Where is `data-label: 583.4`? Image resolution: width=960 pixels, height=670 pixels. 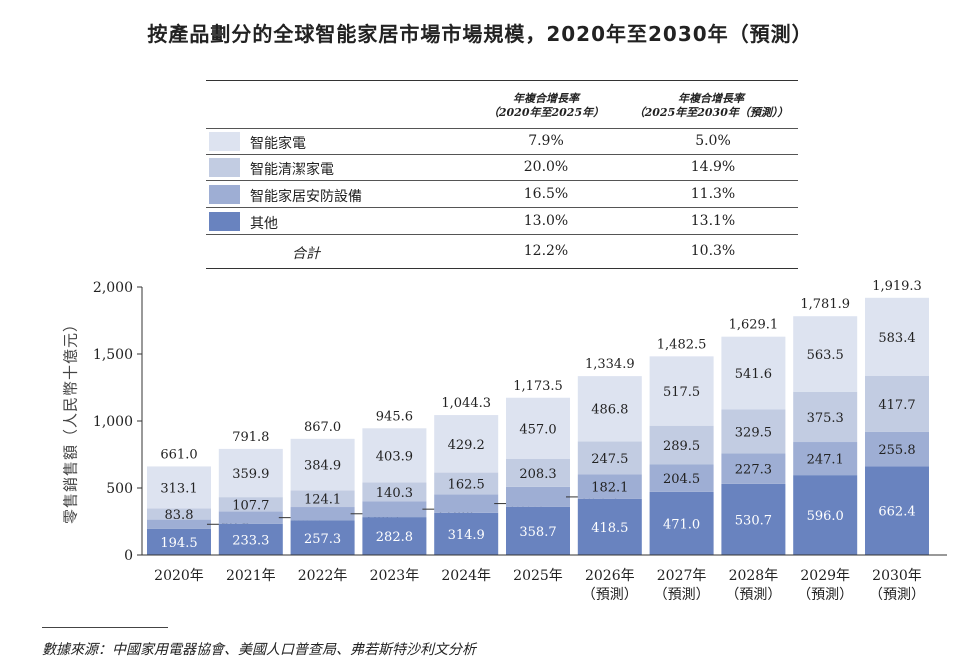 data-label: 583.4 is located at coordinates (896, 338).